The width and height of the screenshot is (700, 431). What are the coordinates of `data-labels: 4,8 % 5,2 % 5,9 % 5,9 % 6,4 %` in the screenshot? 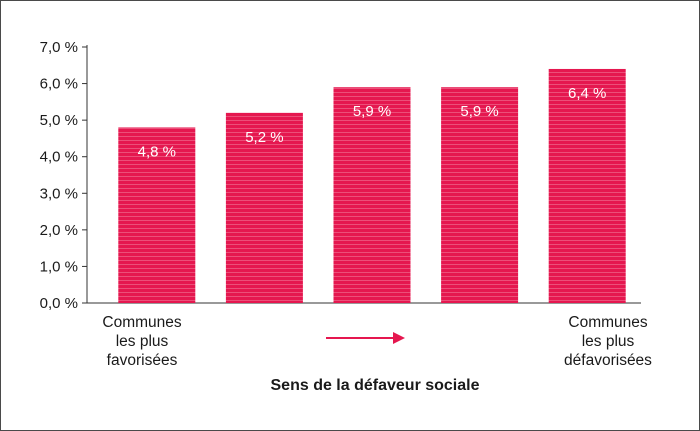 It's located at (372, 123).